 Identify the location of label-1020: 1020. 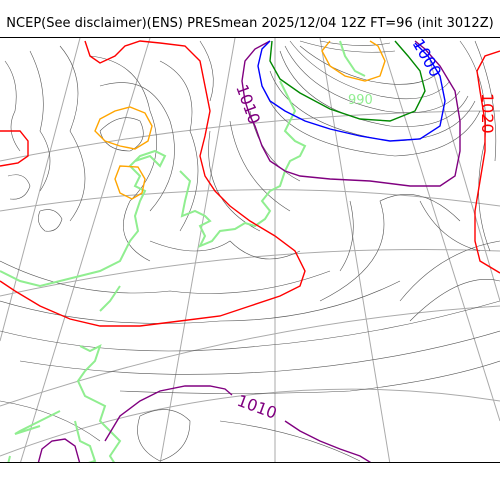
(487, 113).